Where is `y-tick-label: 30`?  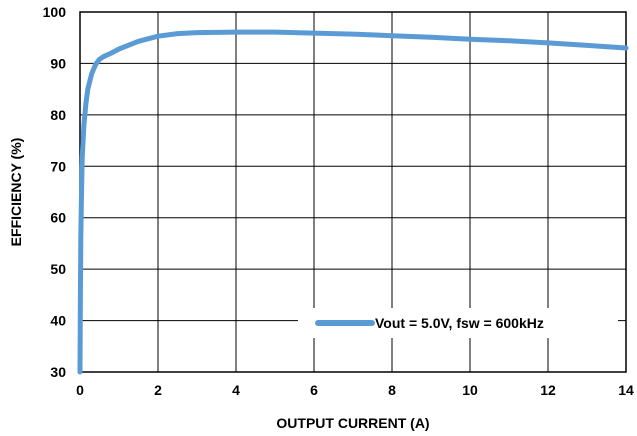 y-tick-label: 30 is located at coordinates (58, 372).